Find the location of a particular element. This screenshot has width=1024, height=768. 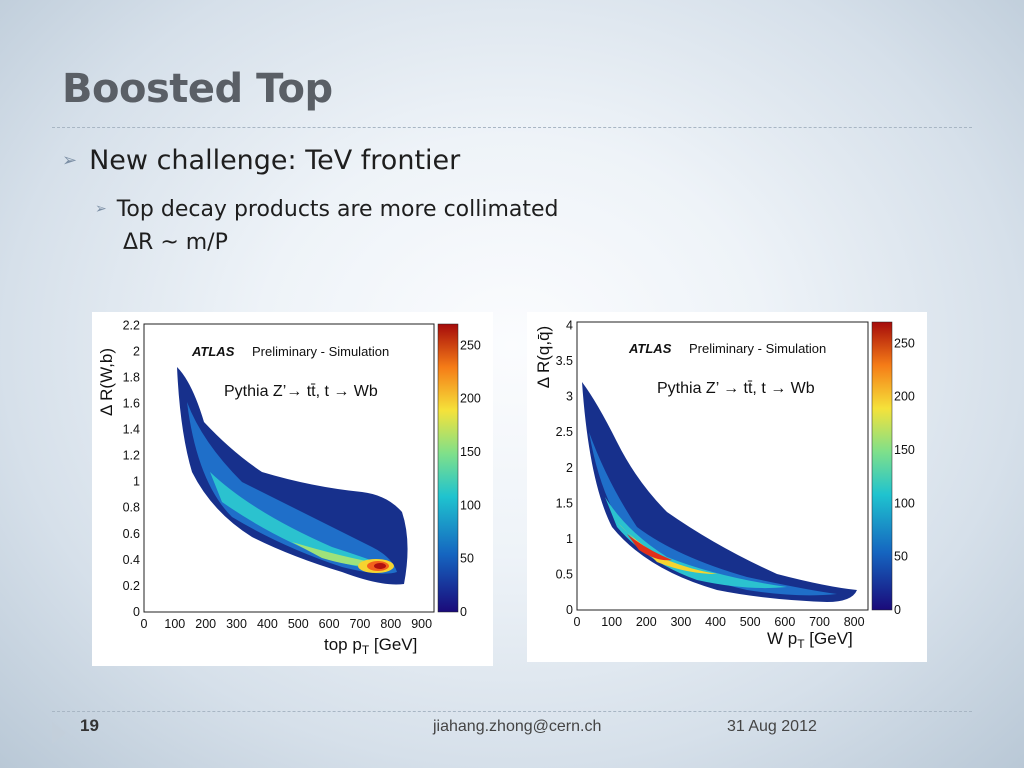

tick-label: 3.5 is located at coordinates (564, 361).